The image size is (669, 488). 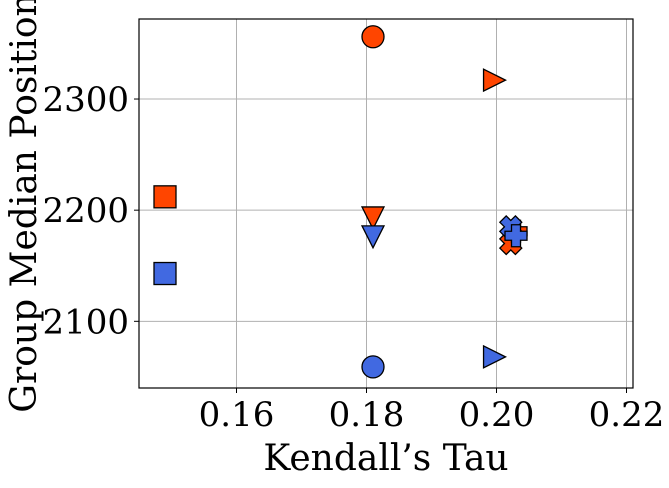 What do you see at coordinates (385, 458) in the screenshot?
I see `x-axis-label: Kendall’s Tau` at bounding box center [385, 458].